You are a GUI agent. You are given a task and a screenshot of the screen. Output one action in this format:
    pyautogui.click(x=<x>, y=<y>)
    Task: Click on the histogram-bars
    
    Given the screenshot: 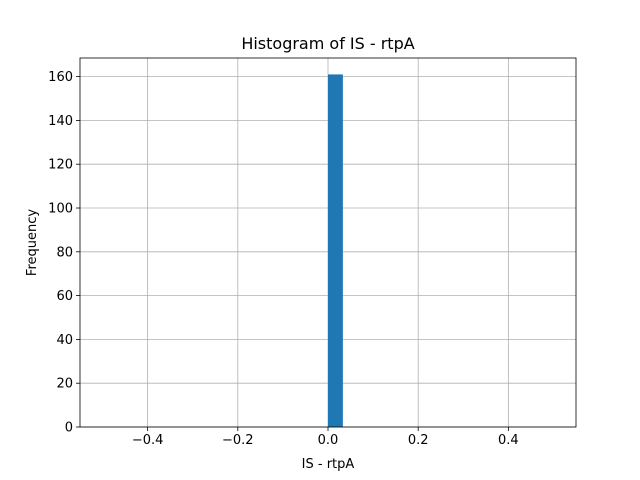 What is the action you would take?
    pyautogui.click(x=335, y=251)
    